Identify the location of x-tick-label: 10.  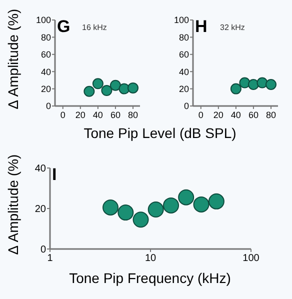
(150, 258).